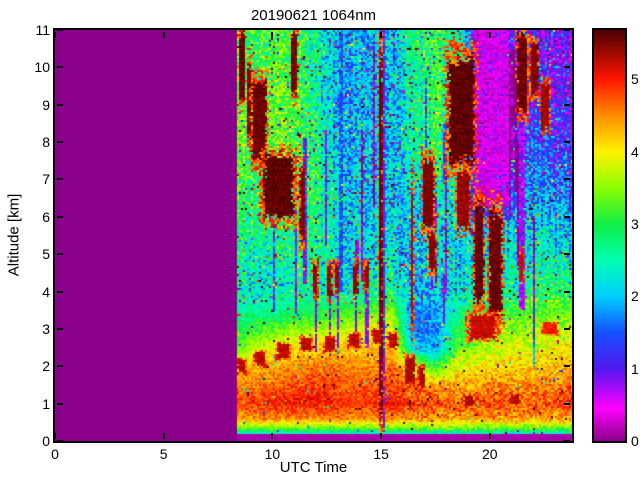  I want to click on y-tick-label: 10, so click(42, 67).